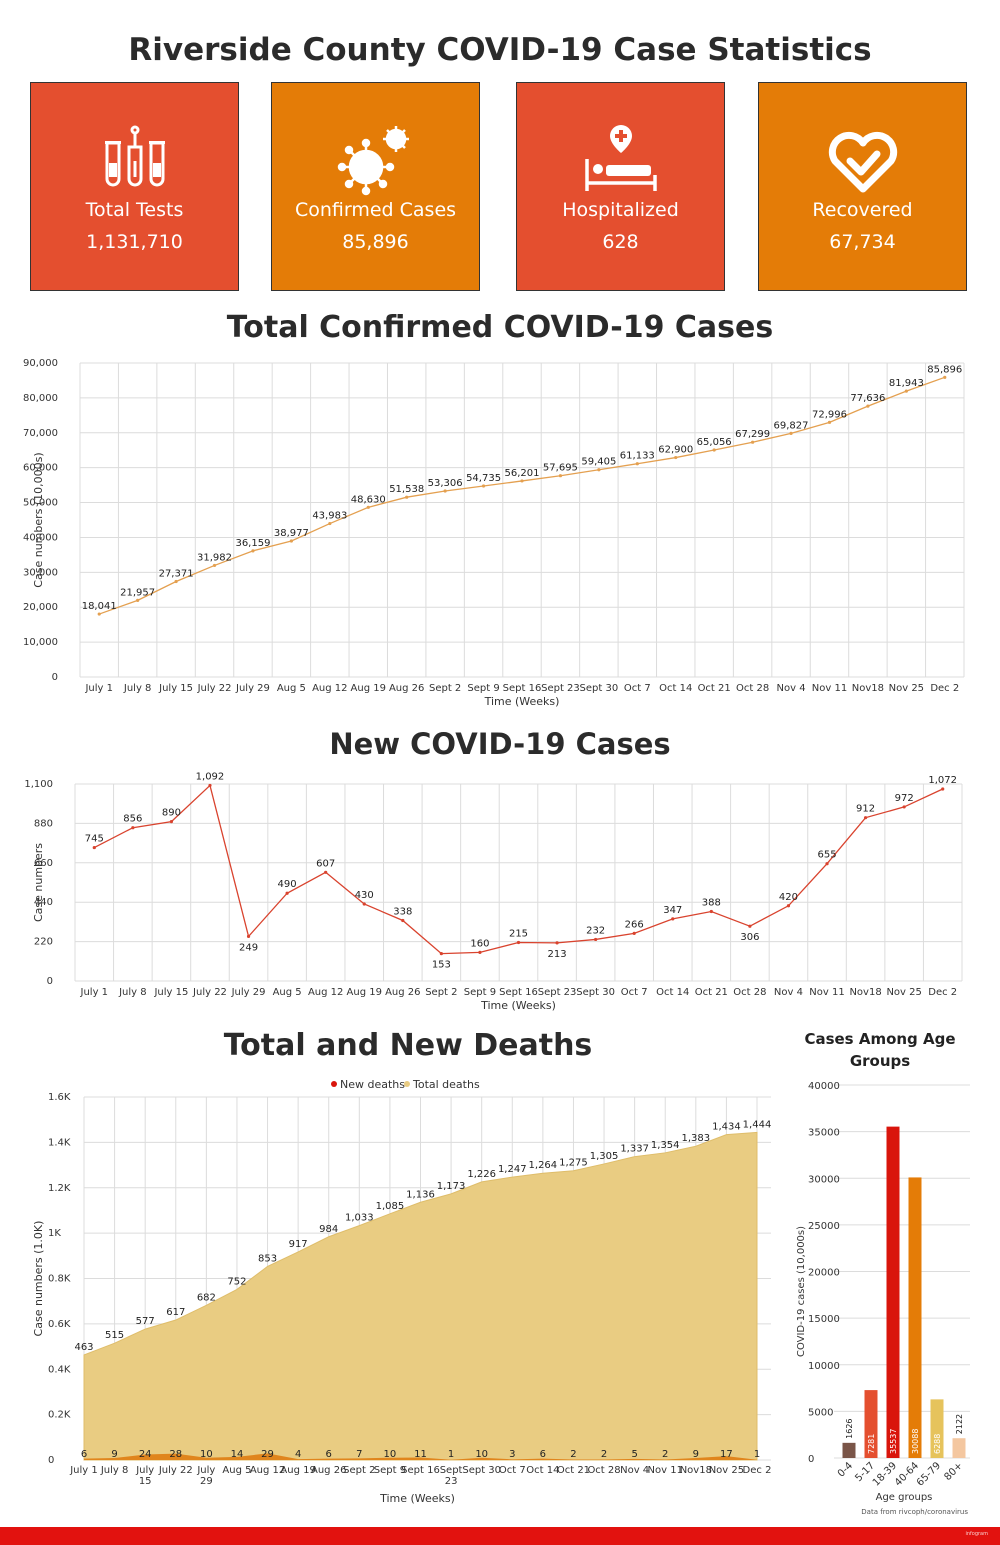  Describe the element at coordinates (944, 688) in the screenshot. I see `x-tick-label: Dec 2` at that location.